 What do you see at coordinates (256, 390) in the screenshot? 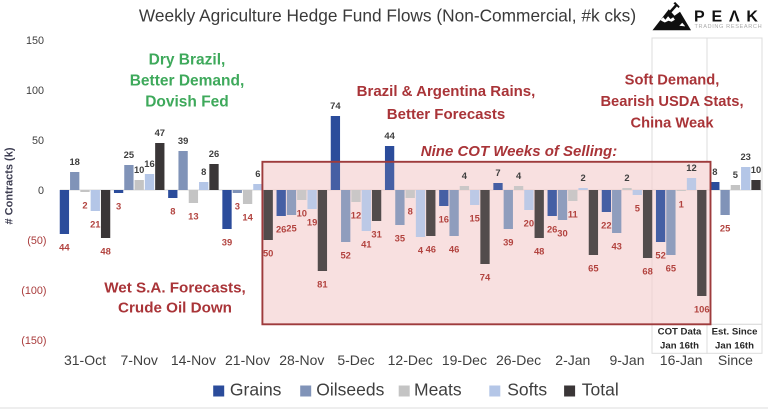
I see `svg-text: Grains` at bounding box center [256, 390].